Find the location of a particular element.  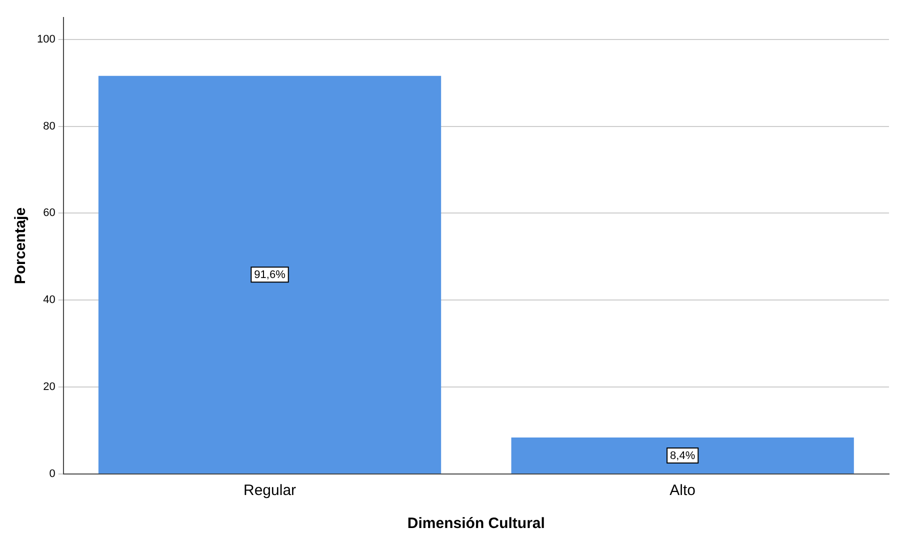

y-tick-label: 0 is located at coordinates (52, 474).